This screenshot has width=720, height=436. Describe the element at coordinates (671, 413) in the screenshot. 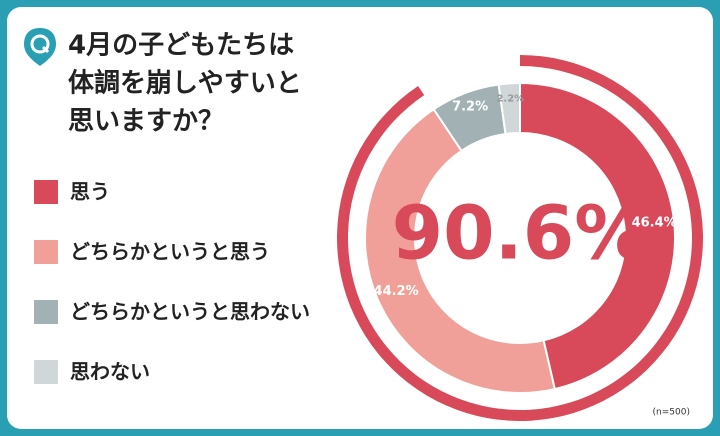

I see `note: (n=500)` at that location.